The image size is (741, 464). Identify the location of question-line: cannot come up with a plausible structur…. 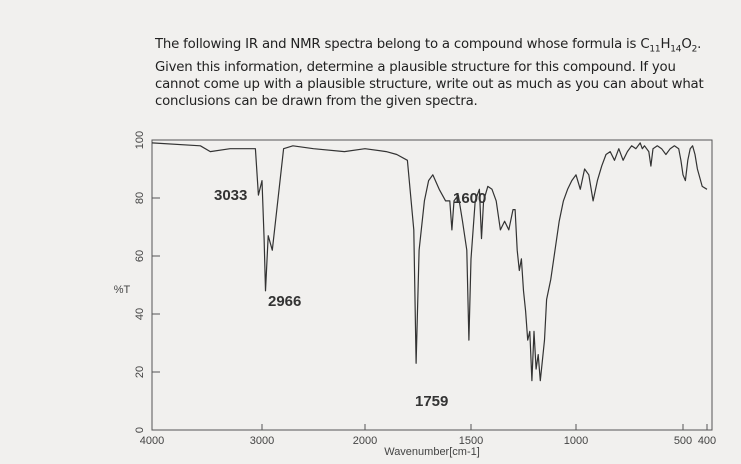
(429, 84).